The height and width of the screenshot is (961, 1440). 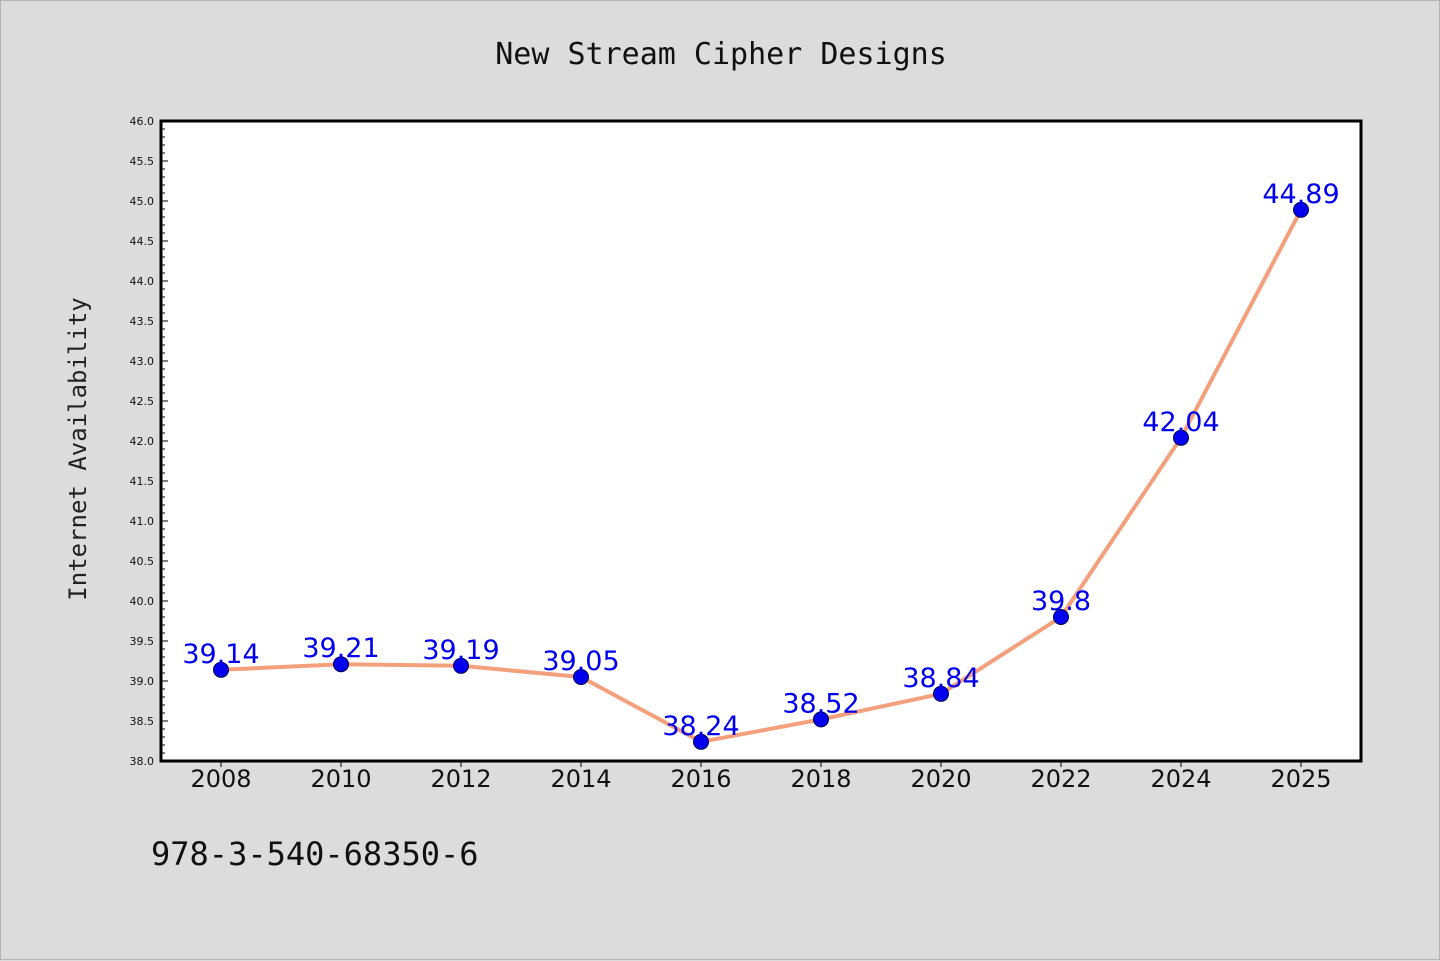 What do you see at coordinates (1060, 779) in the screenshot?
I see `x-tick-label: 2022` at bounding box center [1060, 779].